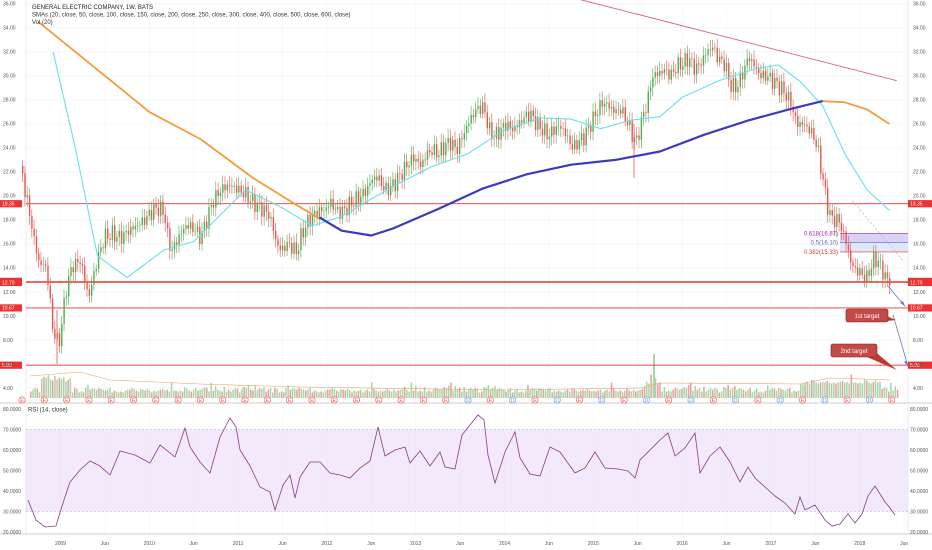 This screenshot has width=932, height=550. Describe the element at coordinates (464, 376) in the screenshot. I see `volume-bars` at that location.